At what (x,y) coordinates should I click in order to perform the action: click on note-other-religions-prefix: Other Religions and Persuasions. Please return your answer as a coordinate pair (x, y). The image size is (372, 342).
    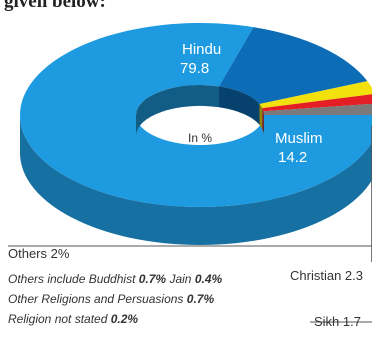
    Looking at the image, I should click on (96, 299).